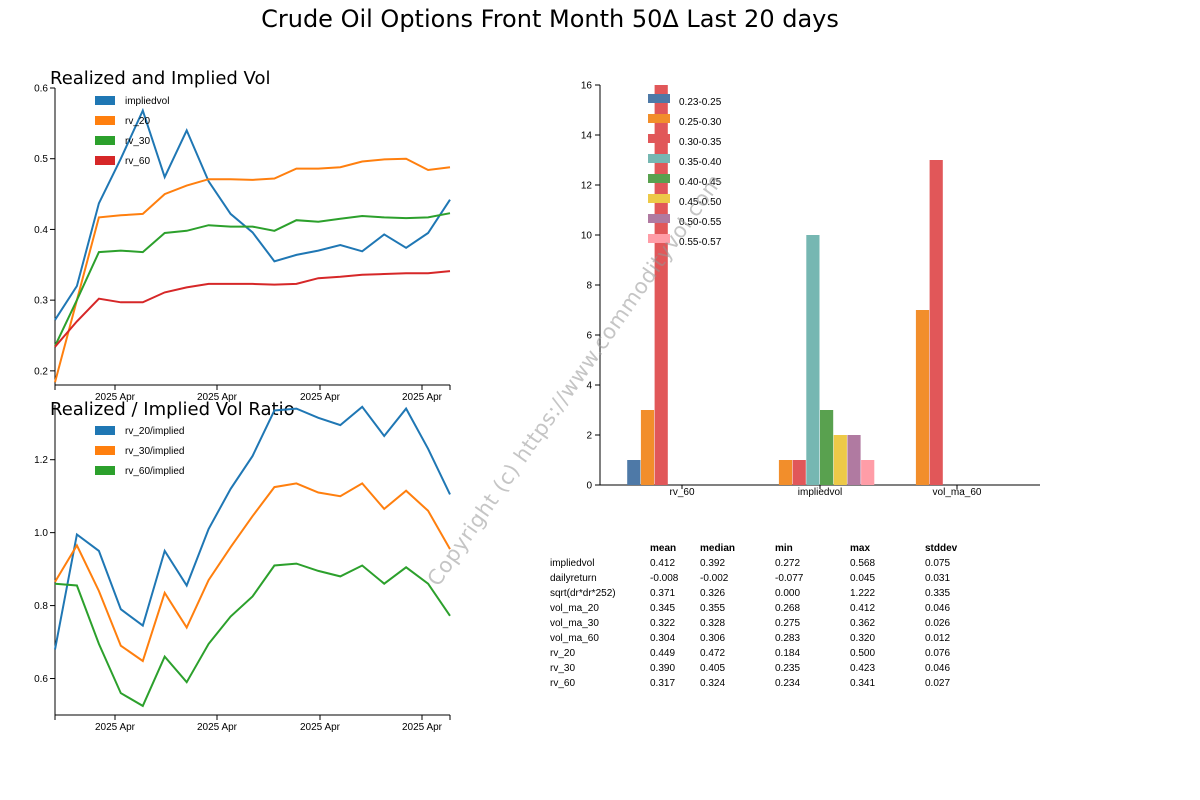 This screenshot has height=800, width=1200. I want to click on legend-label: rv_30, so click(137, 141).